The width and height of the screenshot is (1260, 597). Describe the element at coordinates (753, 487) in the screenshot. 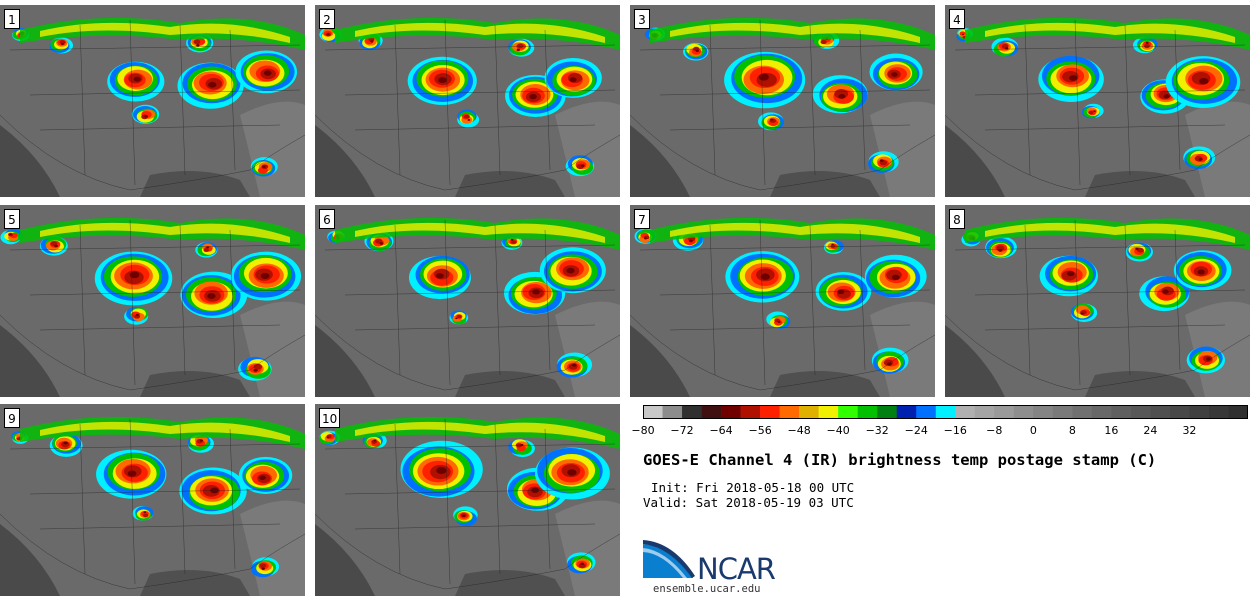

I see `init-time: Init: Fri 2018-05-18 00 UTC` at that location.